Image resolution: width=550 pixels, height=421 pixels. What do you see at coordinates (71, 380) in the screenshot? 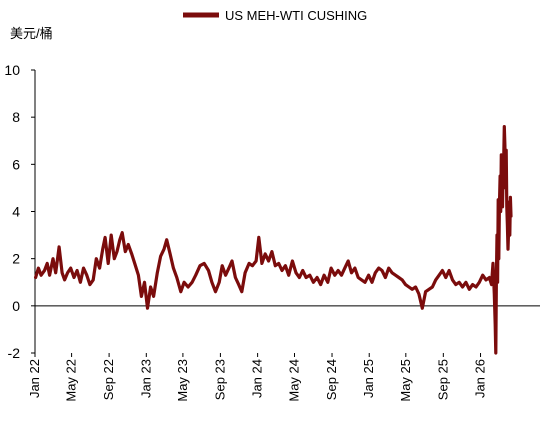
I see `x-tick-label: May 22` at bounding box center [71, 380].